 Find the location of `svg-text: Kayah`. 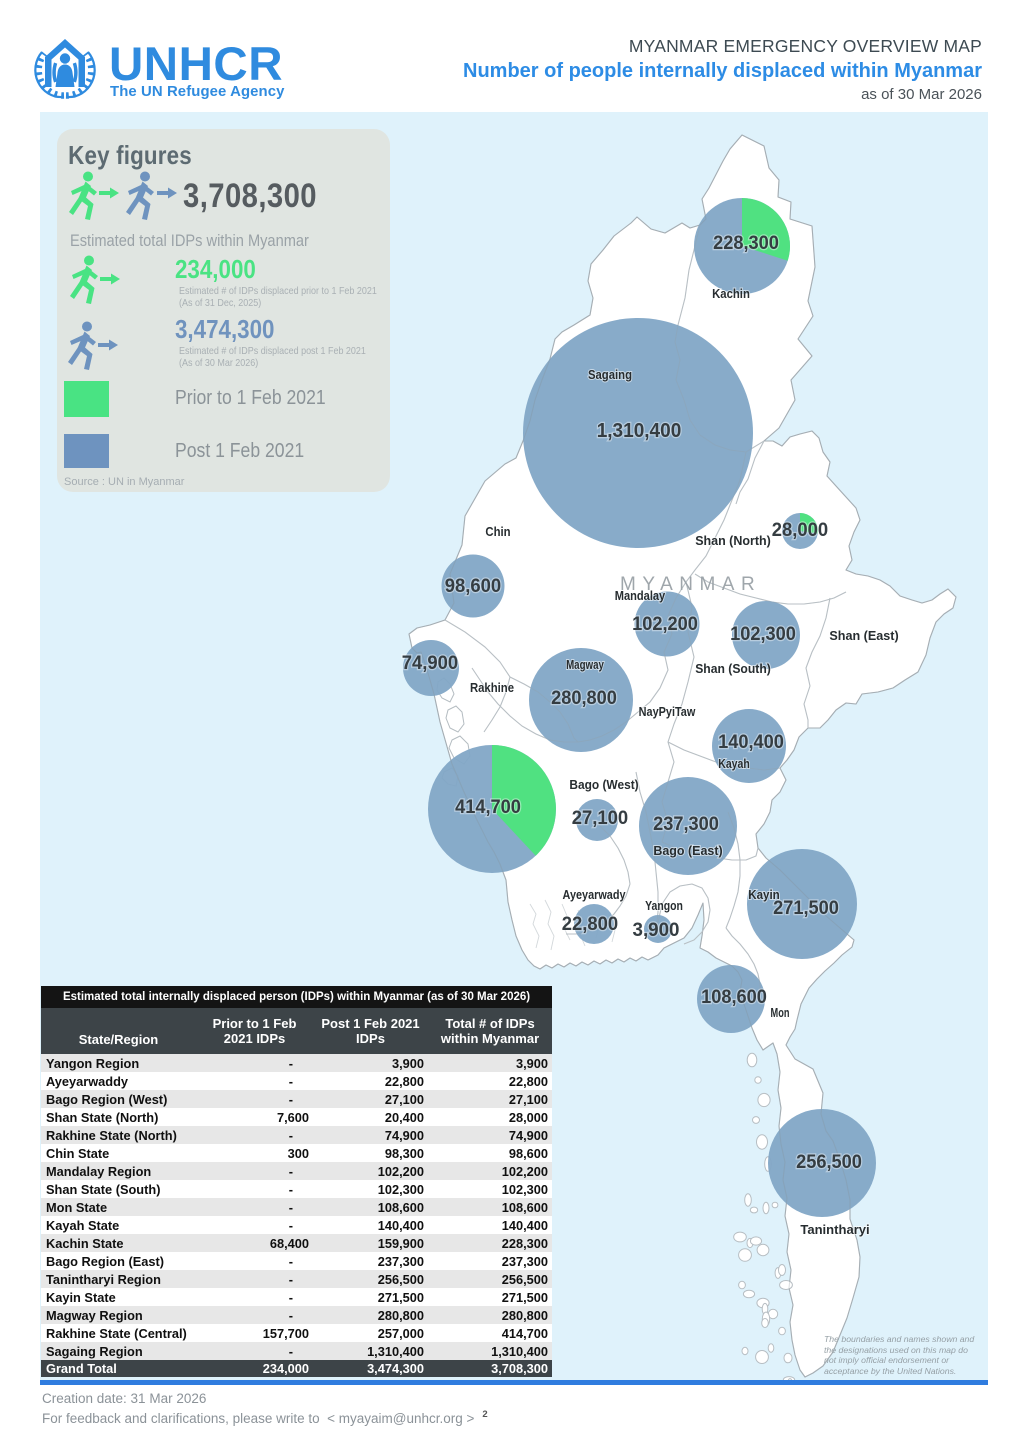

svg-text: Kayah is located at coordinates (734, 764).